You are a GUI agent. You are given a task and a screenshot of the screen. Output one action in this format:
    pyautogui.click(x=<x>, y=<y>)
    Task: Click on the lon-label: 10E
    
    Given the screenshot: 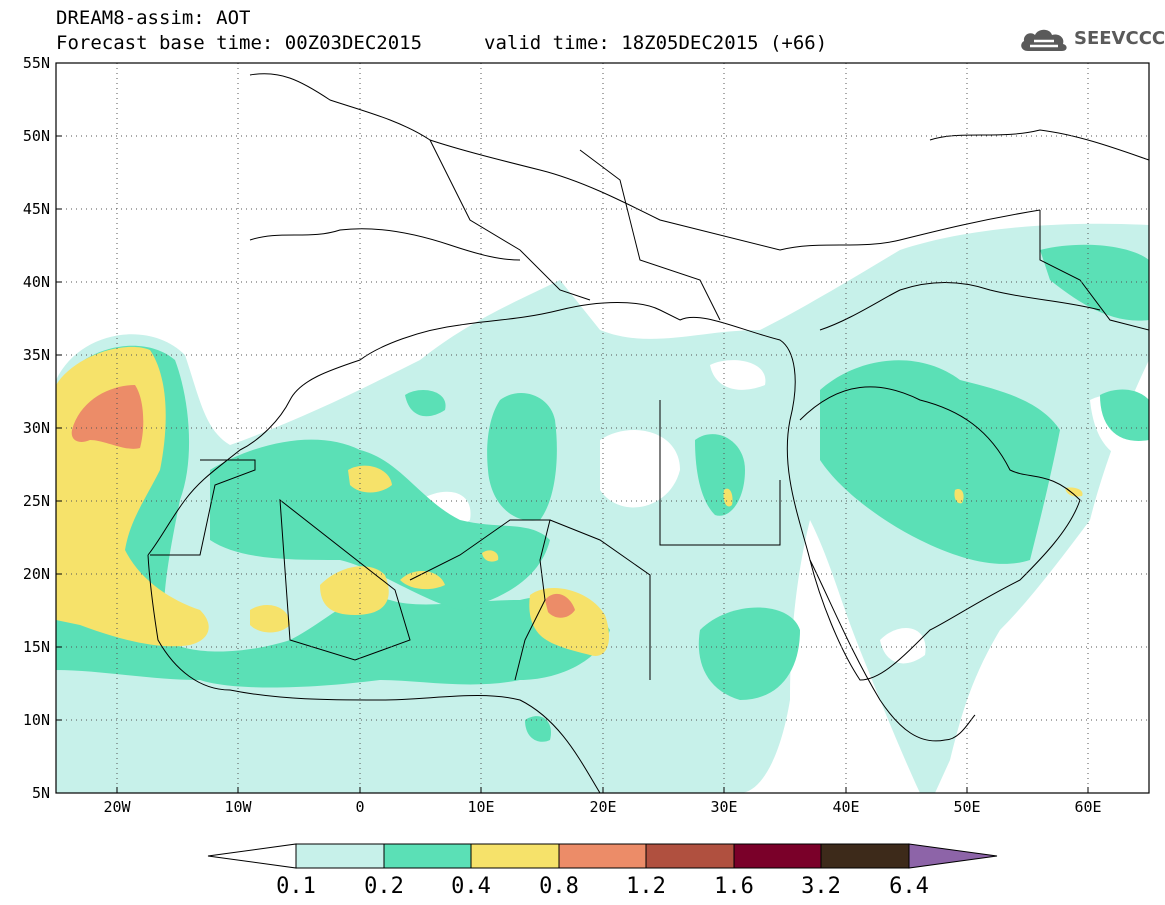 What is the action you would take?
    pyautogui.click(x=480, y=807)
    